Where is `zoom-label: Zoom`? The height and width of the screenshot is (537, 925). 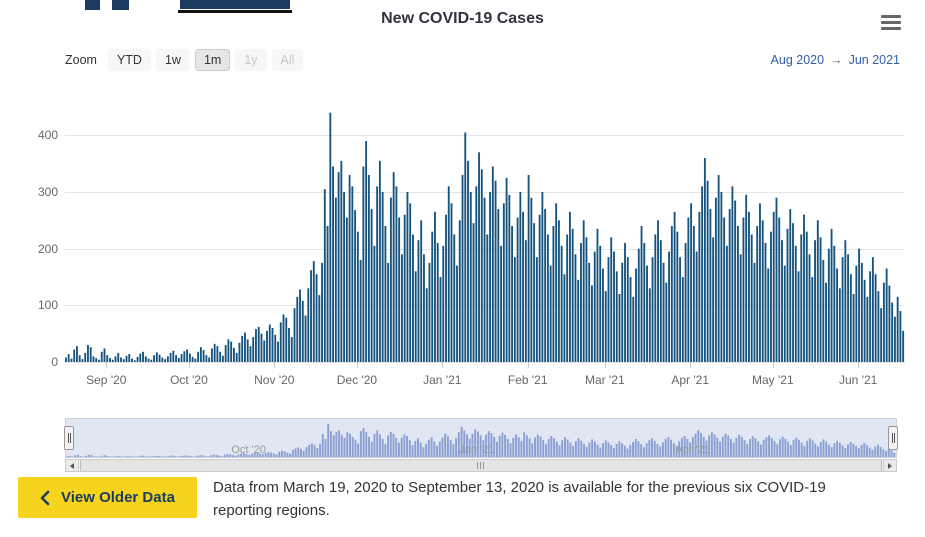 zoom-label: Zoom is located at coordinates (81, 60).